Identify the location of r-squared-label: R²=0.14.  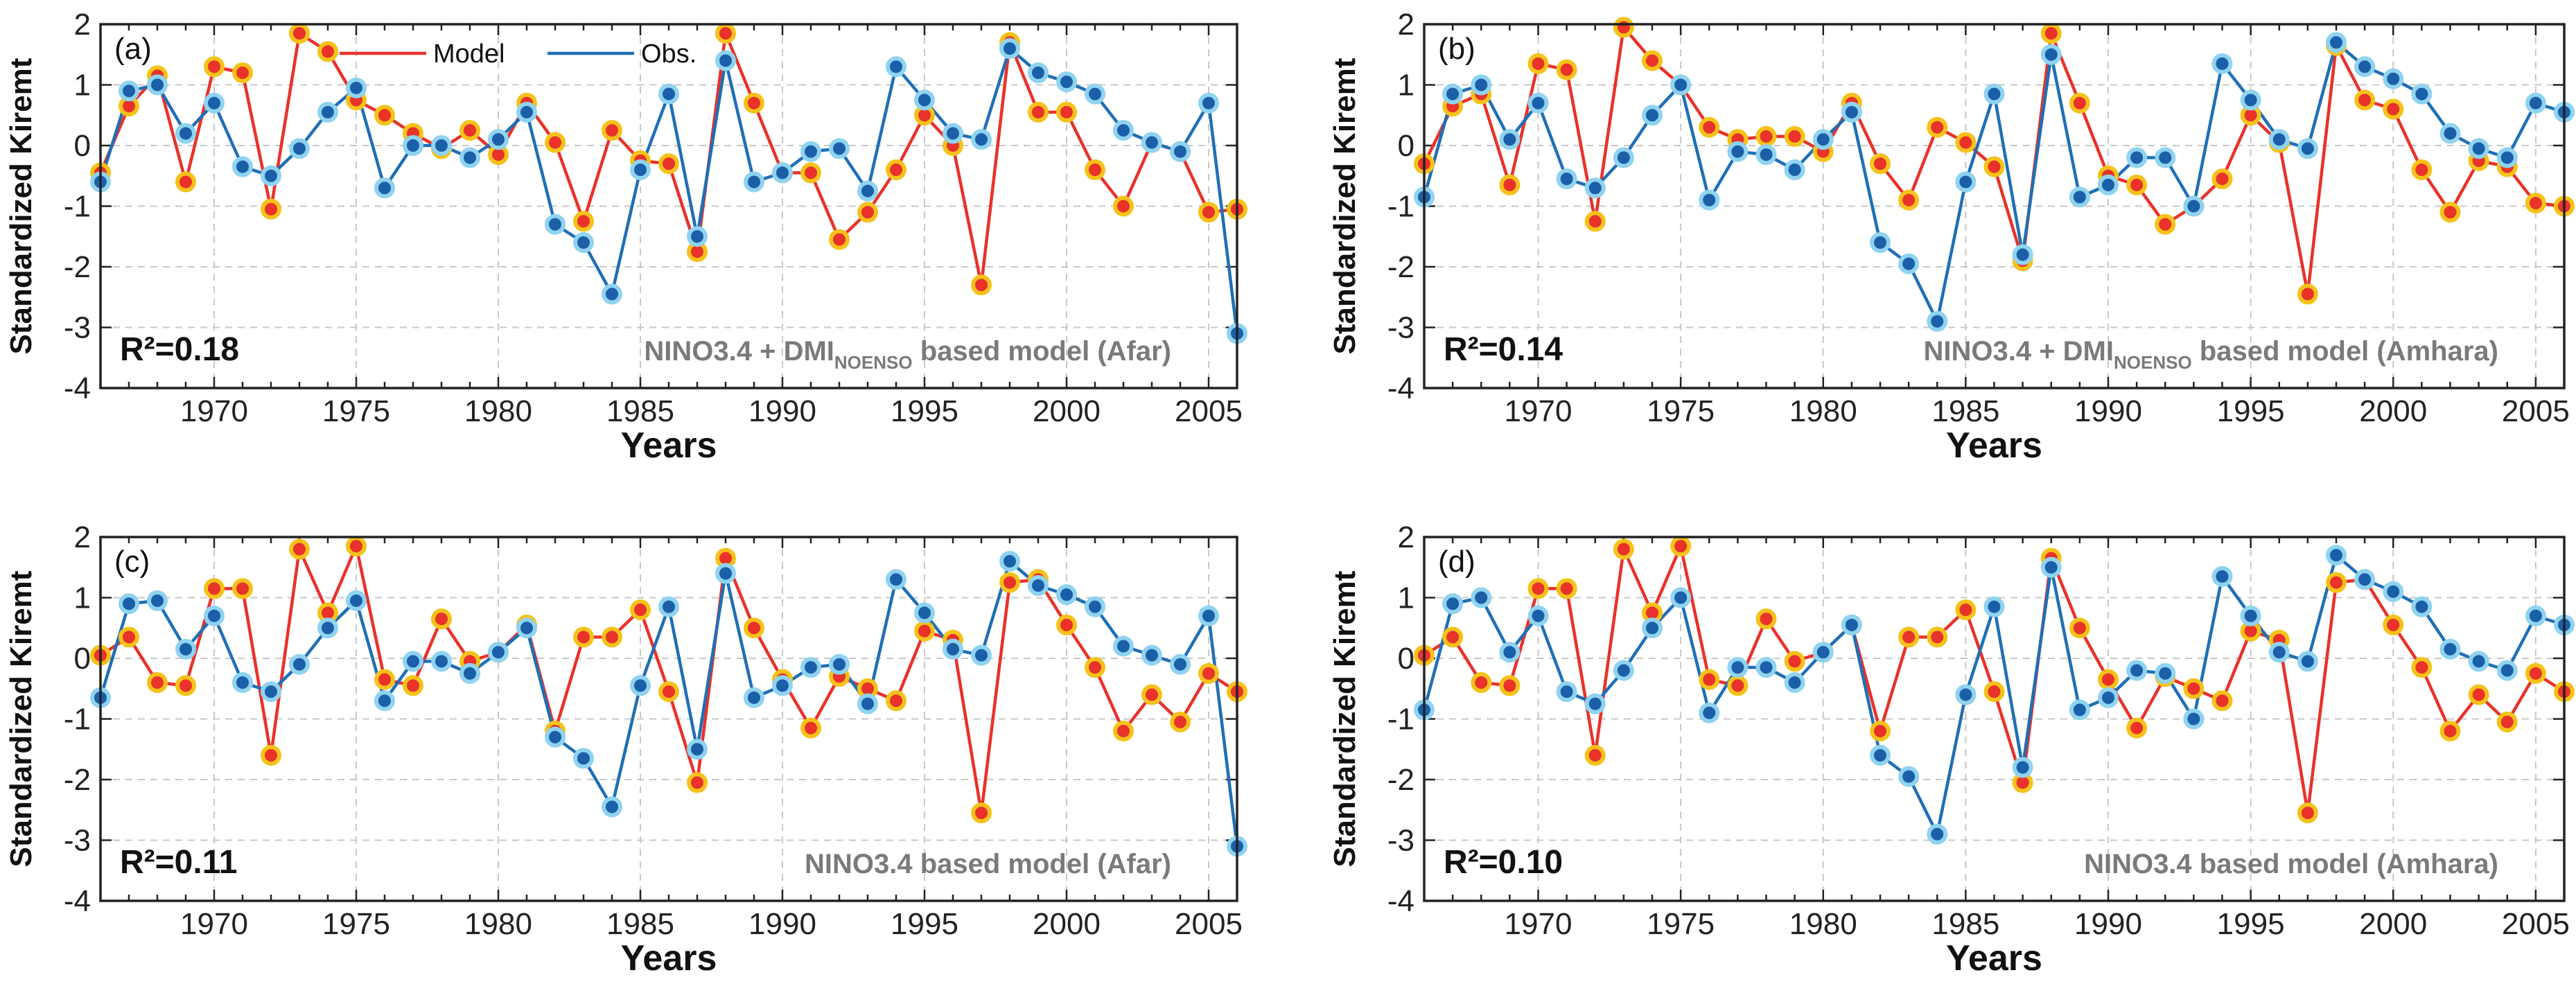
(1503, 349).